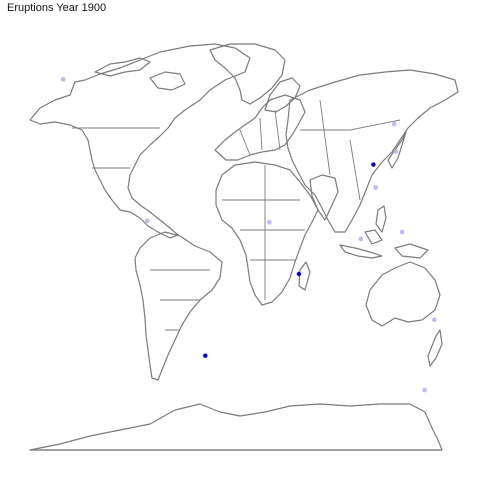 This screenshot has height=480, width=480. I want to click on eruption-point-alaska, so click(63, 79).